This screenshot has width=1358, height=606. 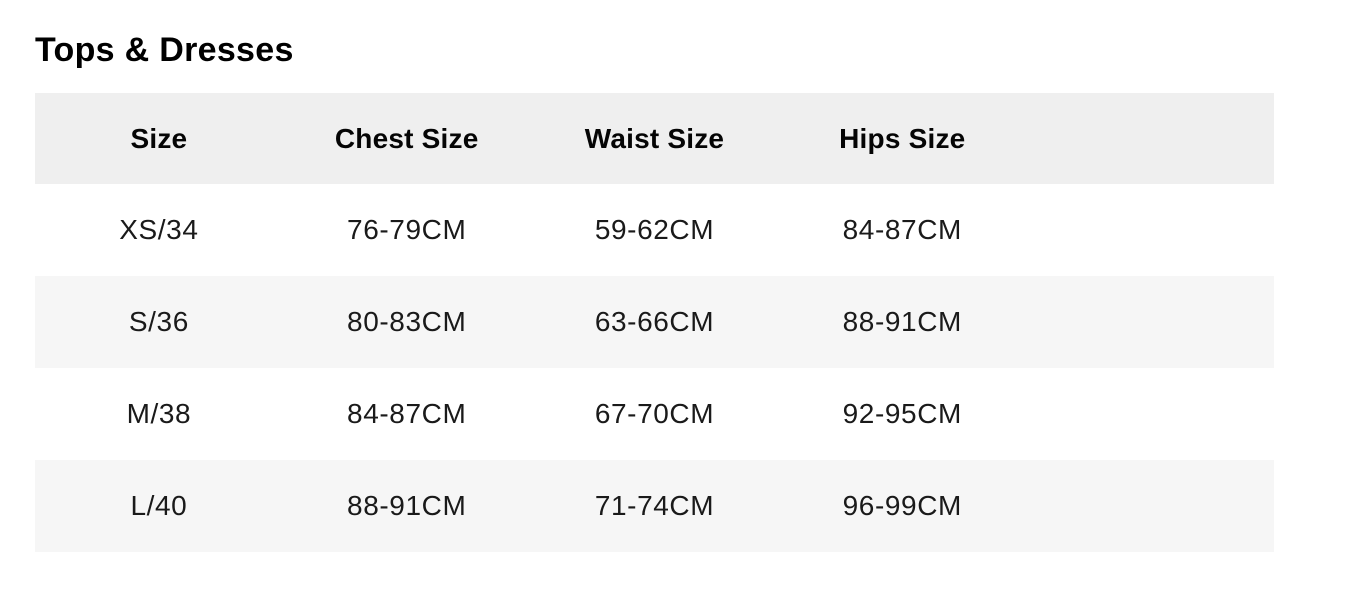 What do you see at coordinates (164, 50) in the screenshot?
I see `page-title: Tops & Dresses` at bounding box center [164, 50].